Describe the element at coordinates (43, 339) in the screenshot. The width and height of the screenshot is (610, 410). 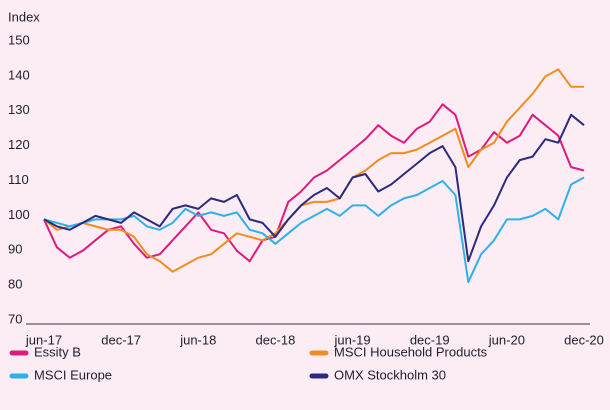
I see `x-tick-label: jun-17` at that location.